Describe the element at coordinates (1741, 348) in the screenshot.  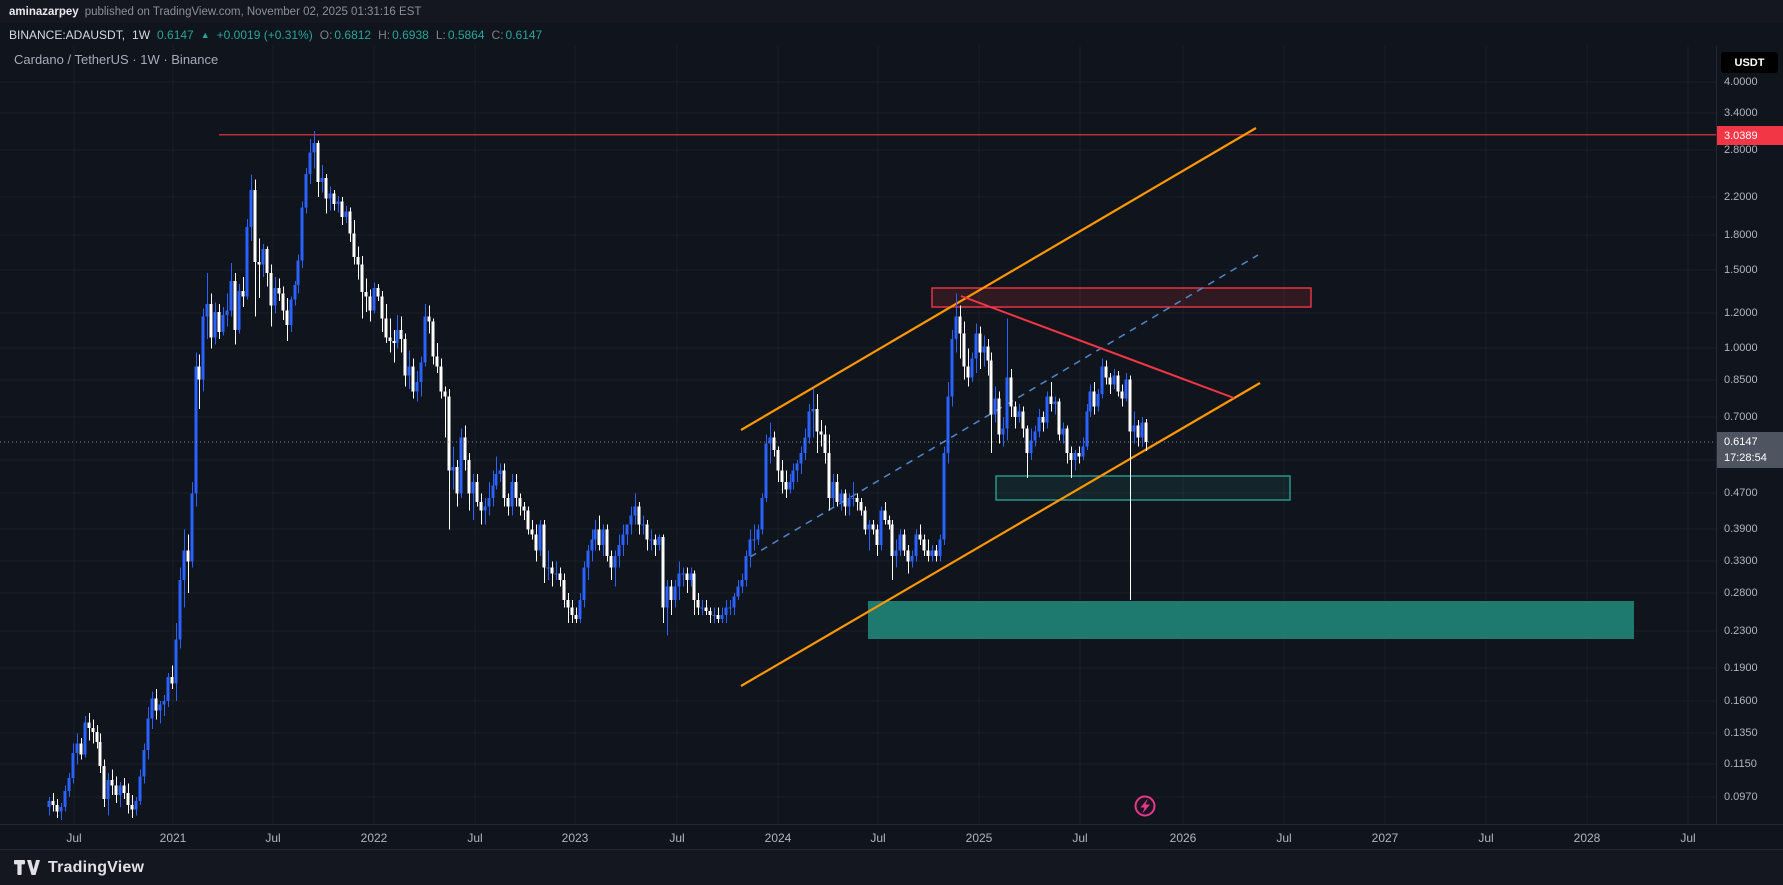
I see `price-tick-label: 1.0000` at that location.